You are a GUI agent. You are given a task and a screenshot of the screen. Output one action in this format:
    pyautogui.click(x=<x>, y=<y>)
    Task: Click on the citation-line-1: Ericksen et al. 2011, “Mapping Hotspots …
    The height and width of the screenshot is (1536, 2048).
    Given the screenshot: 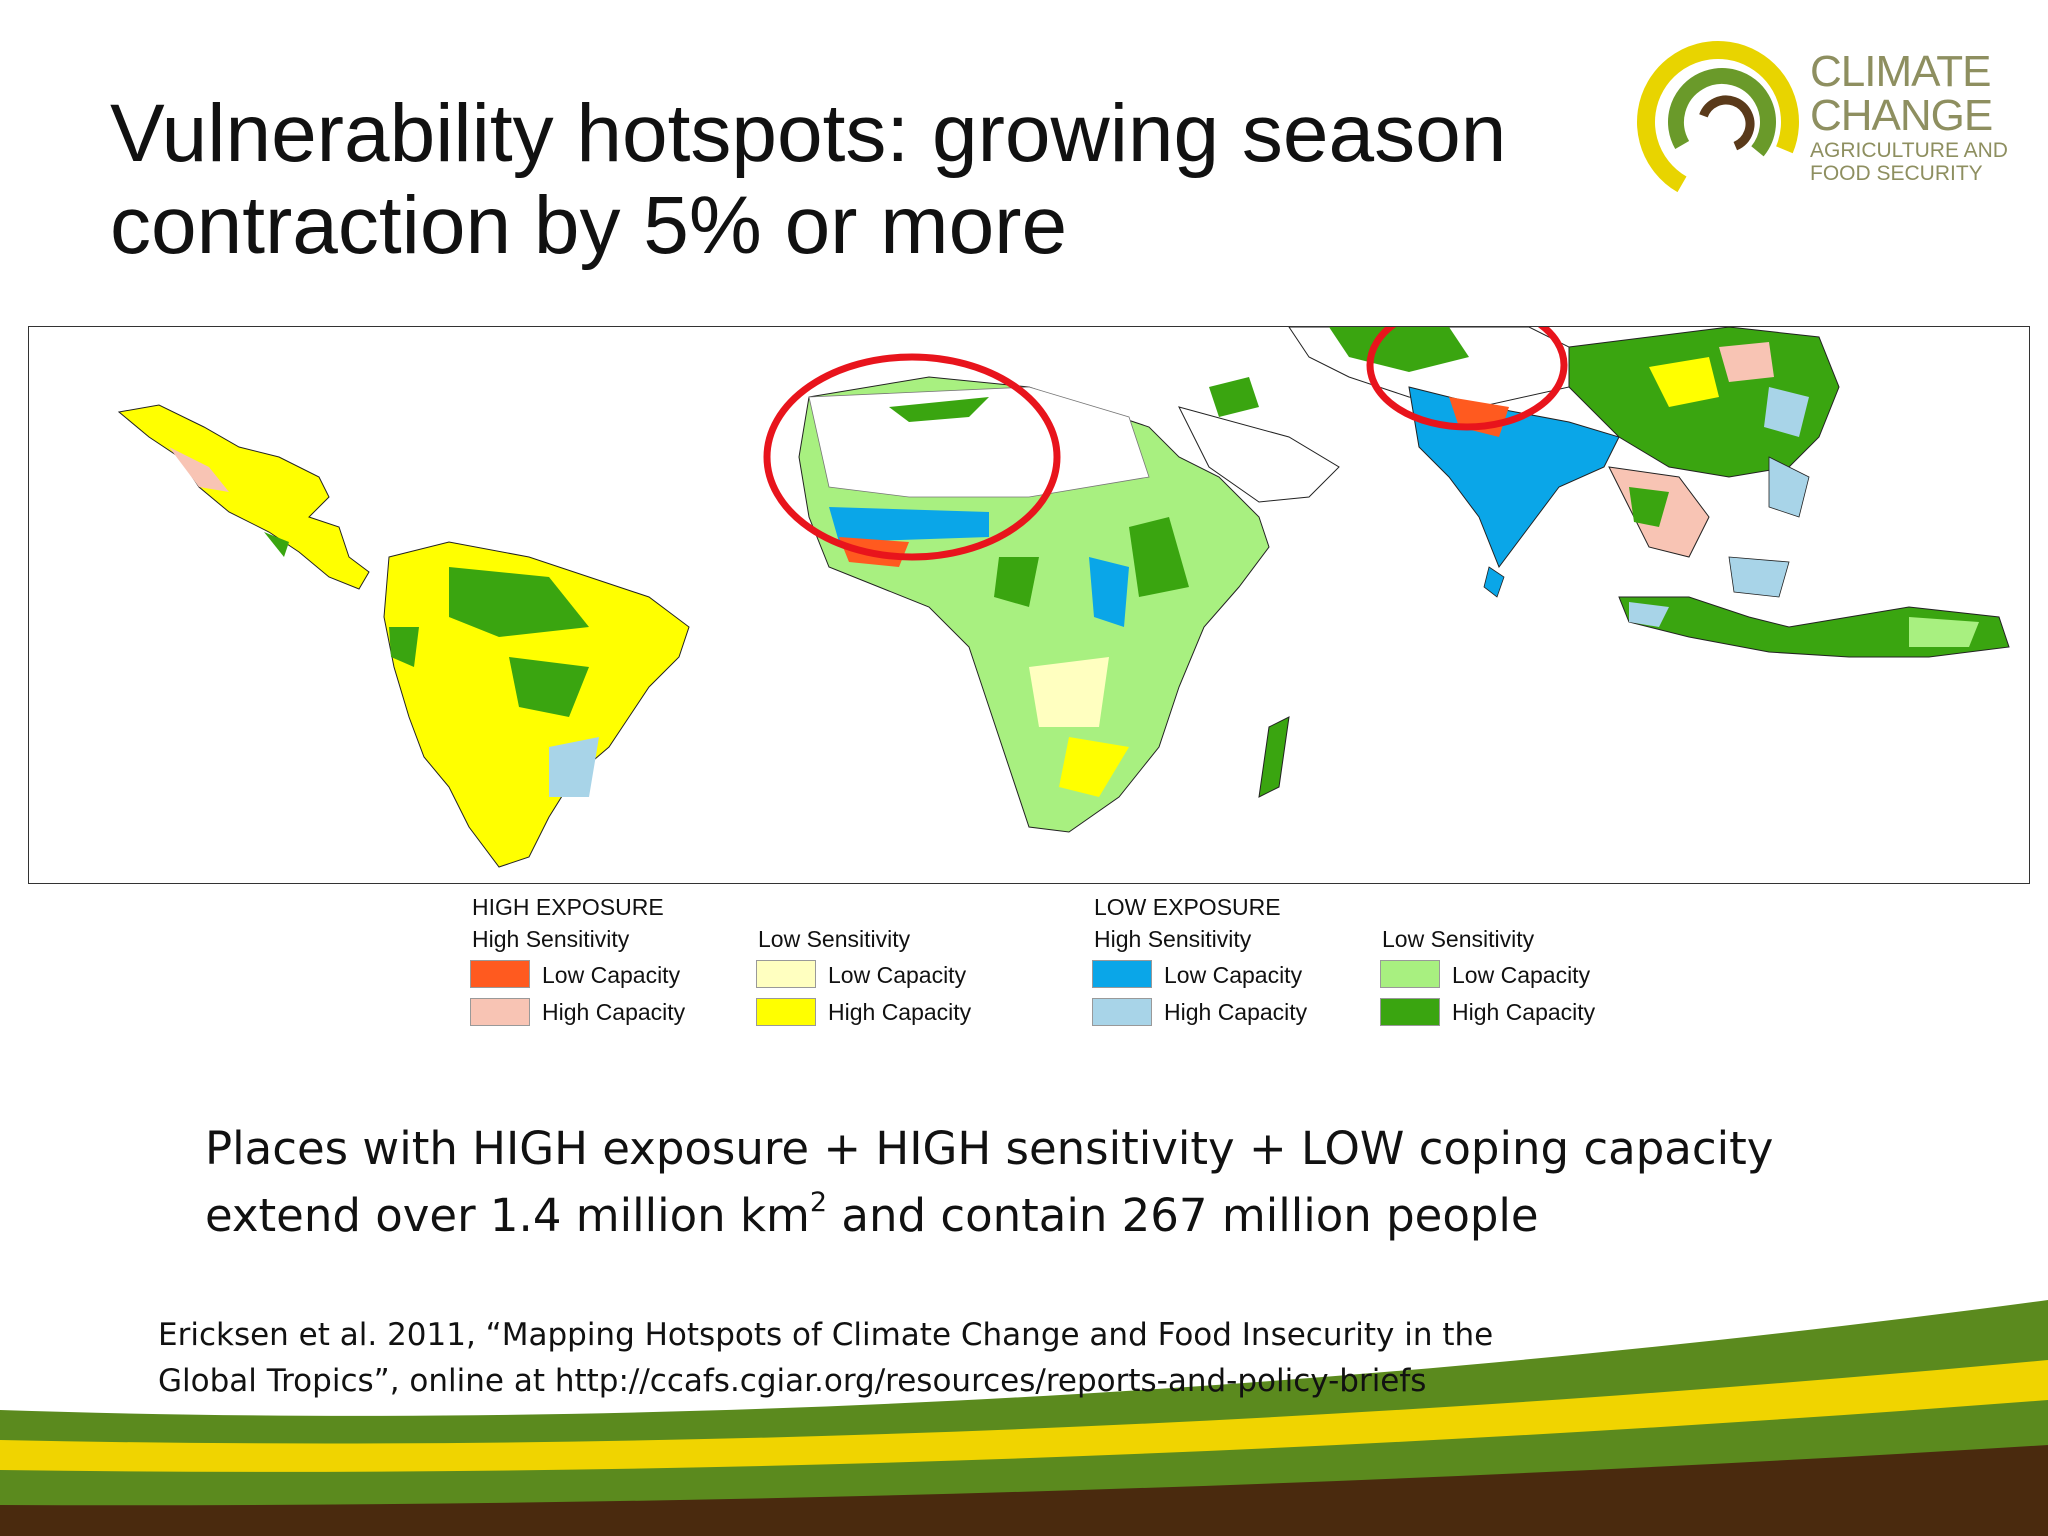 What is the action you would take?
    pyautogui.click(x=826, y=1335)
    